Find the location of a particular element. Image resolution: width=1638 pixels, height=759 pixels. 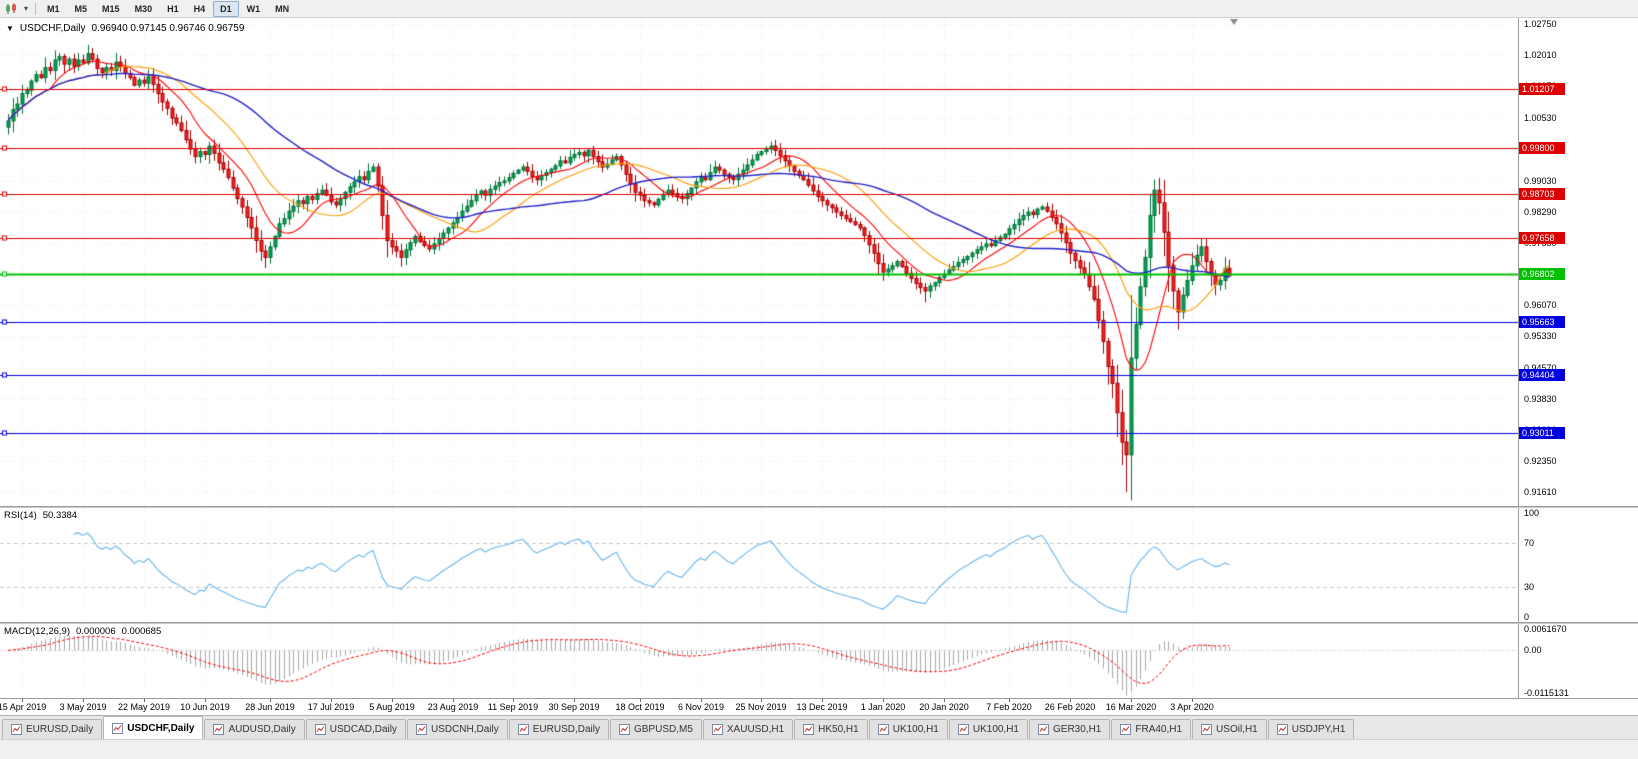

price-level-badge: 1.01207 is located at coordinates (1542, 89).